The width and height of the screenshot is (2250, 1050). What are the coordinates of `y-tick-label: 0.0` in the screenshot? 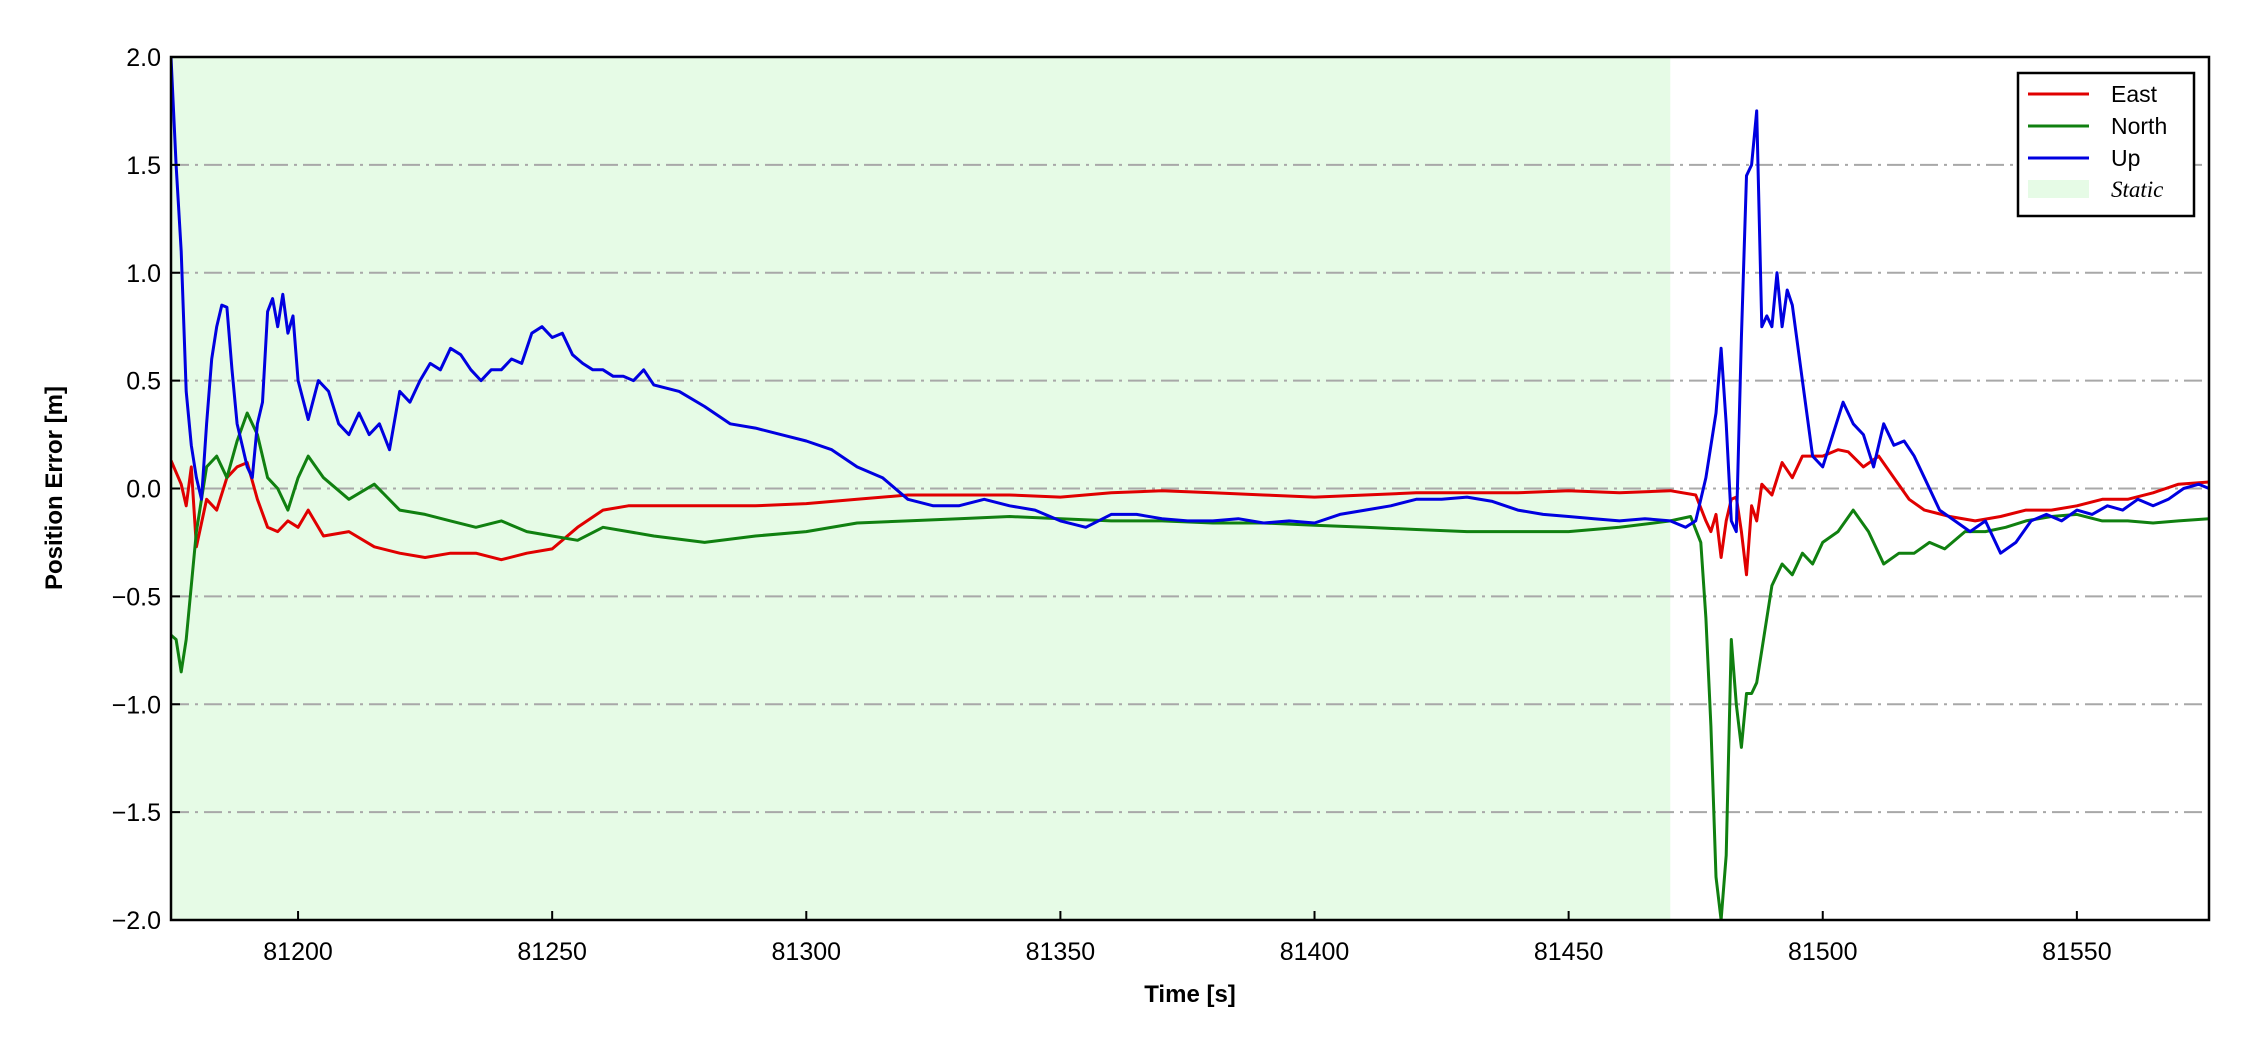 It's located at (143, 490).